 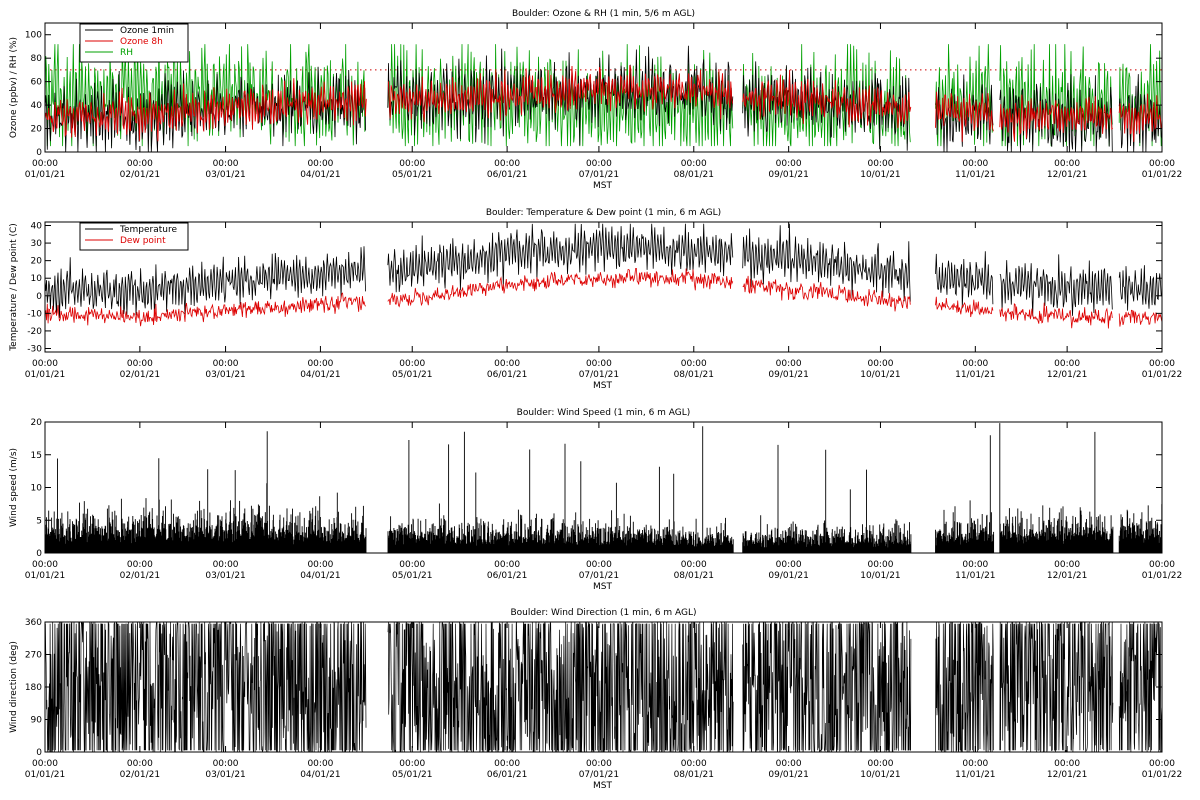 What do you see at coordinates (14, 87) in the screenshot?
I see `y-axis-label: Ozone (ppbv) / RH (%)` at bounding box center [14, 87].